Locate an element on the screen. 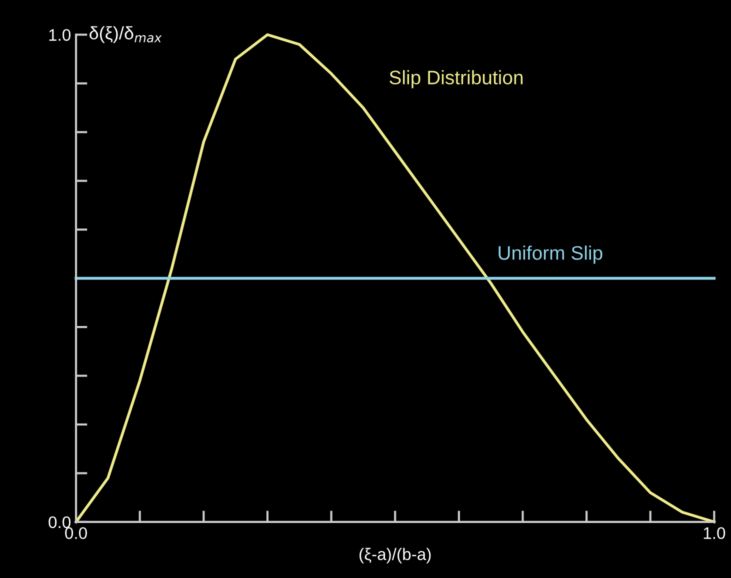 The width and height of the screenshot is (731, 578). series-label: Slip Distribution is located at coordinates (456, 79).